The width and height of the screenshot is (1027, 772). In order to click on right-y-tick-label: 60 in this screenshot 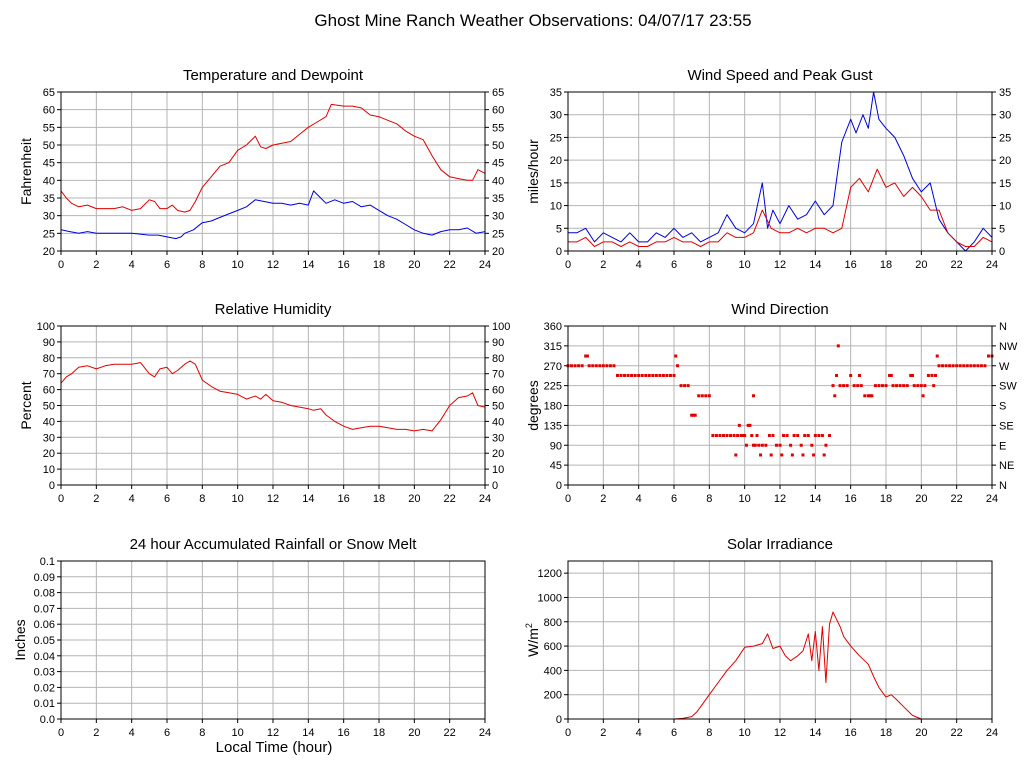, I will do `click(498, 391)`.